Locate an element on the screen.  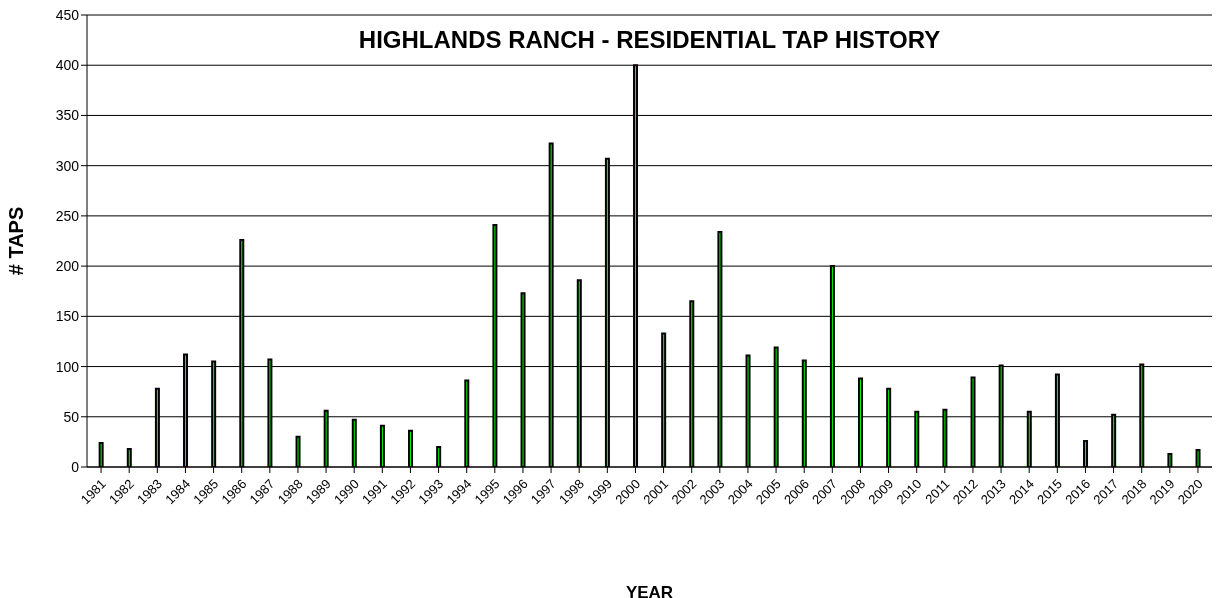
text: HIGHLANDS RANCH - RESIDENTIAL TAP HISTORY is located at coordinates (649, 40).